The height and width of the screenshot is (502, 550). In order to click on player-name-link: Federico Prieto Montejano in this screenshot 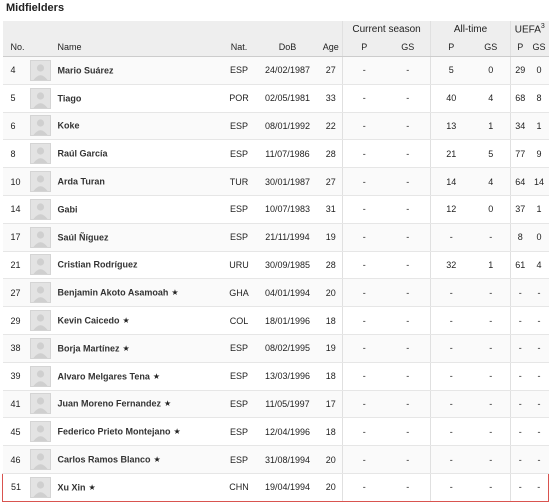, I will do `click(114, 431)`.